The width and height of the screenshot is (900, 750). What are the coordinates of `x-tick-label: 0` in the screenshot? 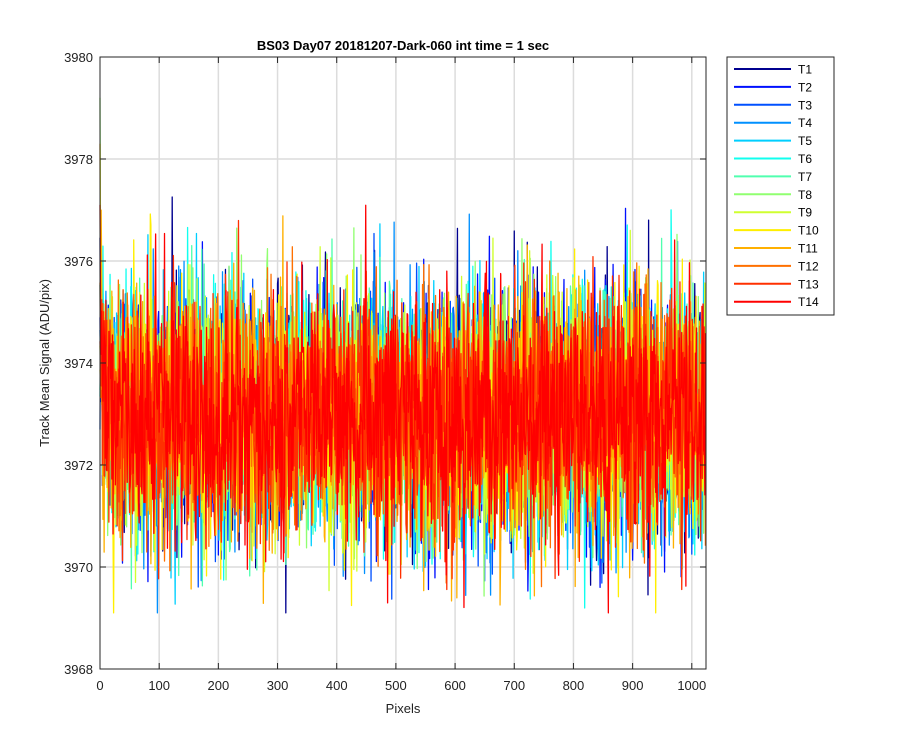 It's located at (99, 685).